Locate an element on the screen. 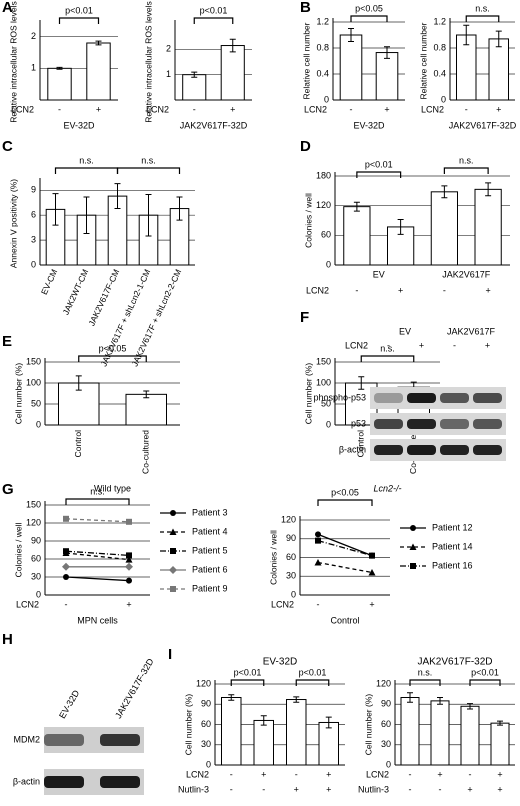 Image resolution: width=520 pixels, height=806 pixels. panel-label: D is located at coordinates (305, 146).